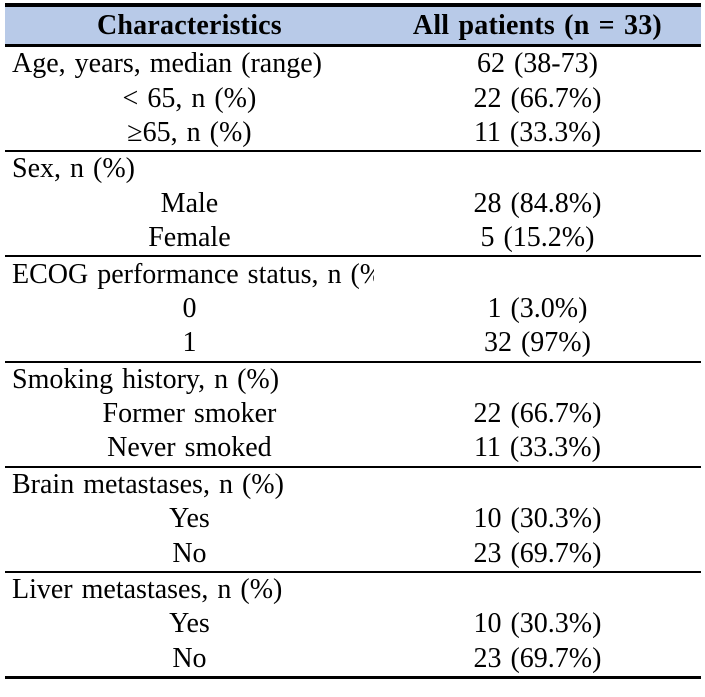  Describe the element at coordinates (537, 25) in the screenshot. I see `col-header-all-patients: All patients (n = 33)` at that location.